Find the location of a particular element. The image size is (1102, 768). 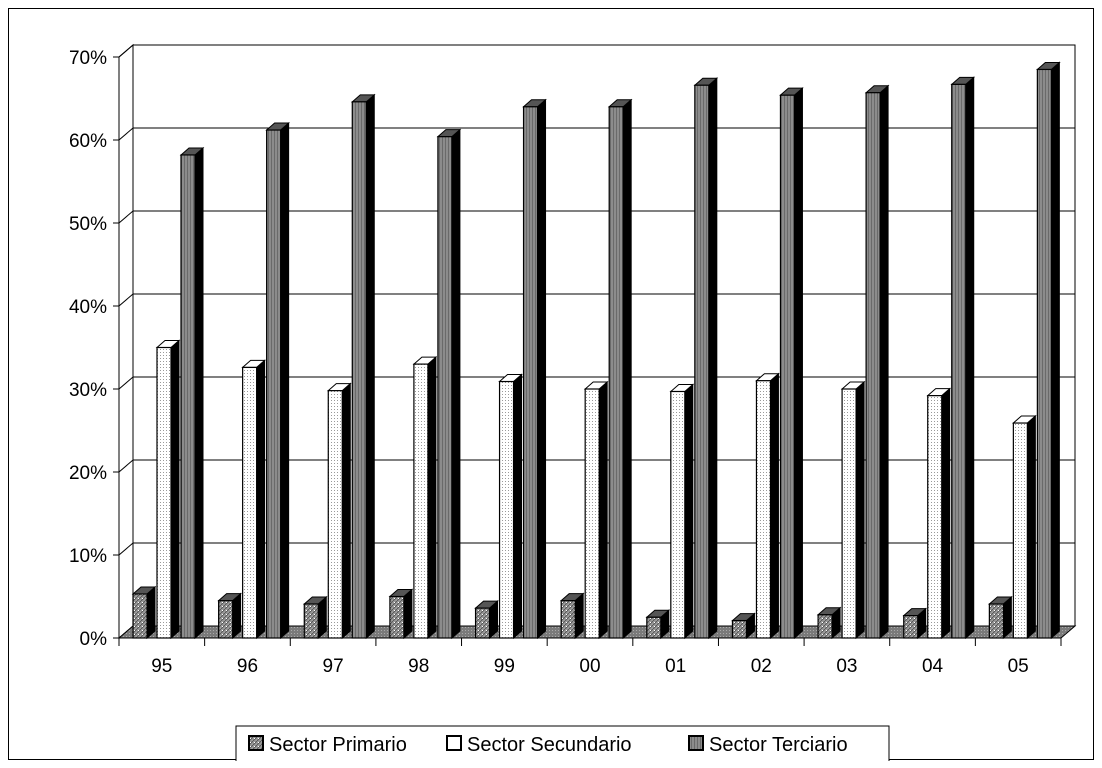

y-tick-label: 20% is located at coordinates (88, 473).